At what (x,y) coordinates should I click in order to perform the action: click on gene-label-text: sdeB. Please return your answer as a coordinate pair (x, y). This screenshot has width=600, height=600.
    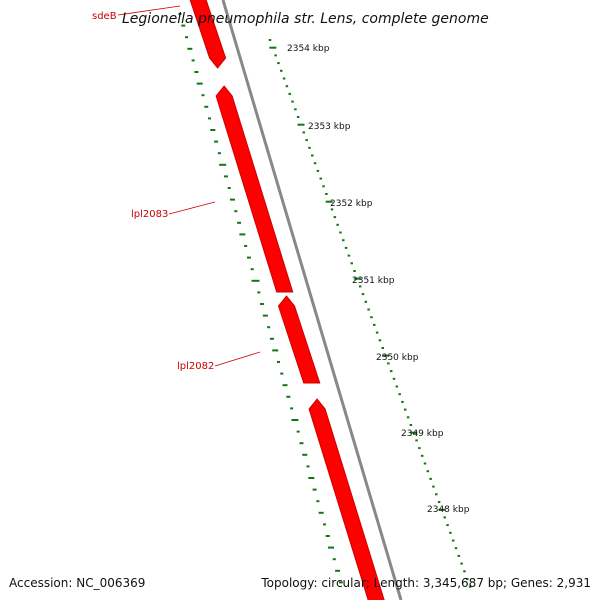
    Looking at the image, I should click on (104, 16).